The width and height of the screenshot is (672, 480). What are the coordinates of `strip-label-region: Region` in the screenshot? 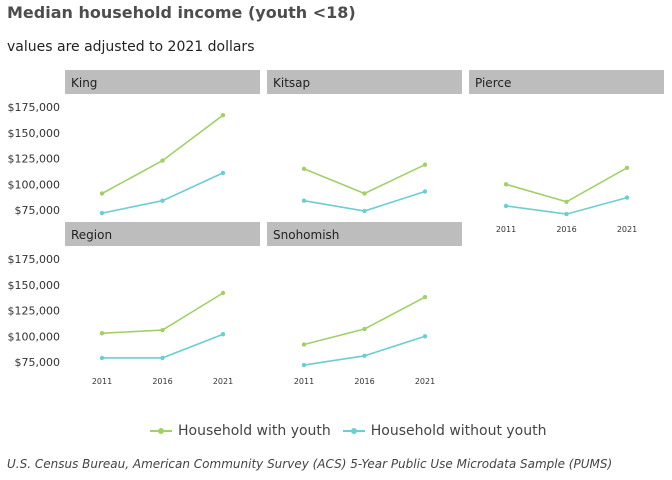 It's located at (91, 235).